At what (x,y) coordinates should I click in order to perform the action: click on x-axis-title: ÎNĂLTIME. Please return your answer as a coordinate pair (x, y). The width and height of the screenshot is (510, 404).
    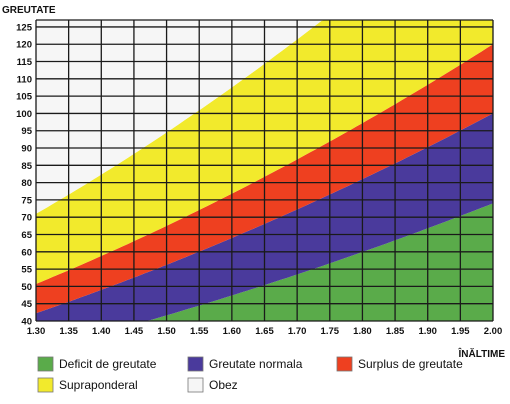
    Looking at the image, I should click on (482, 353).